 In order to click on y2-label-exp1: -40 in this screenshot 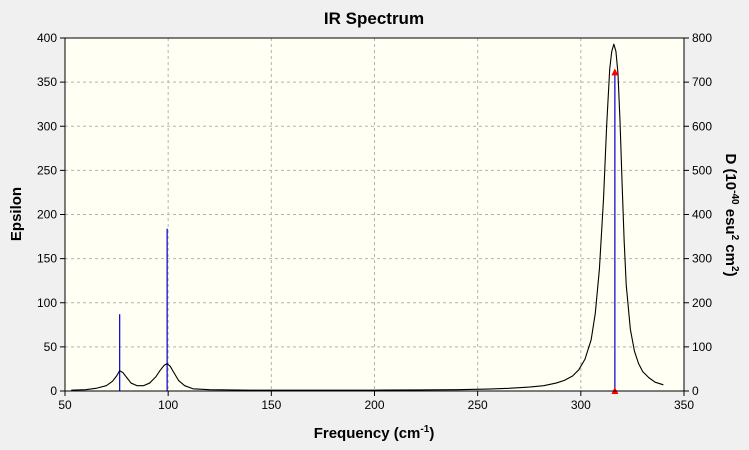, I will do `click(734, 197)`.